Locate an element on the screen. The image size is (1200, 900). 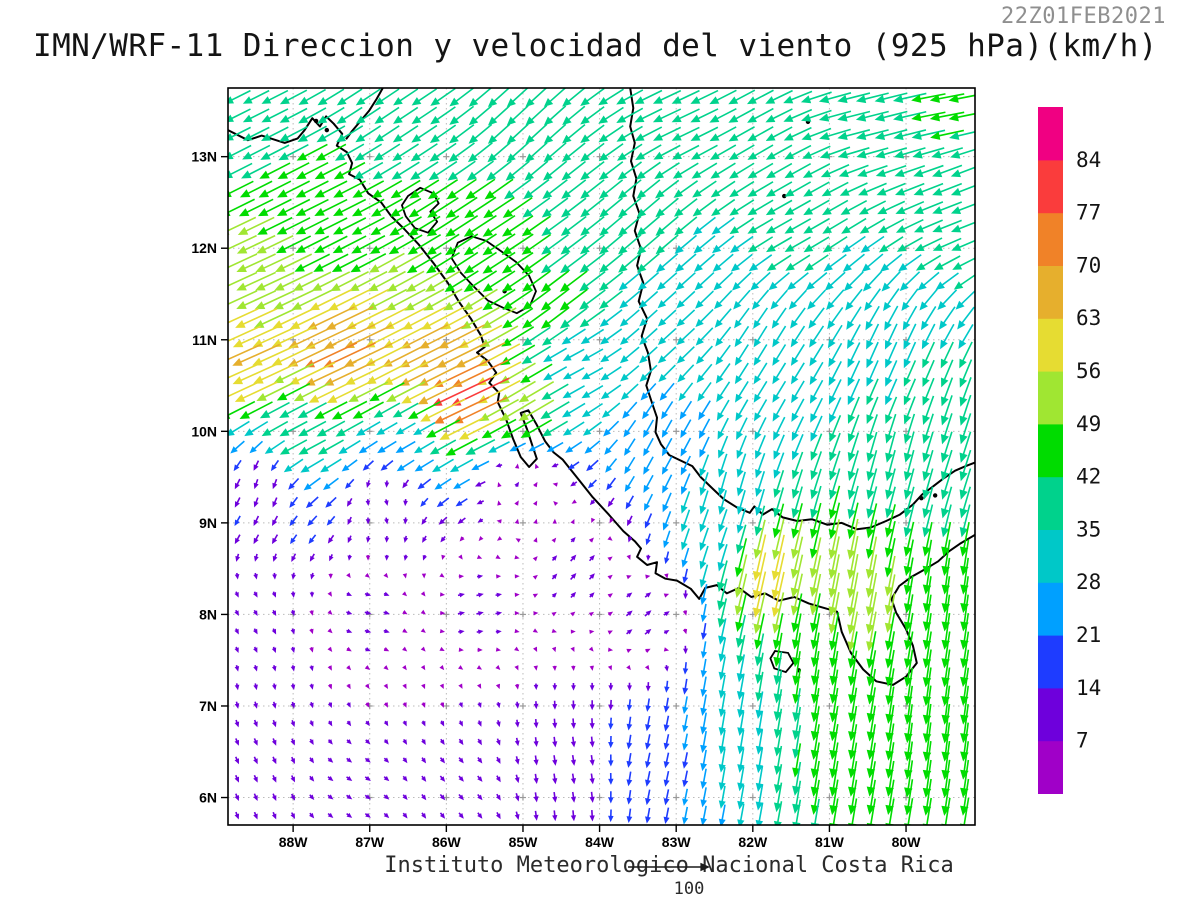
x-axis-label: 86W is located at coordinates (447, 842).